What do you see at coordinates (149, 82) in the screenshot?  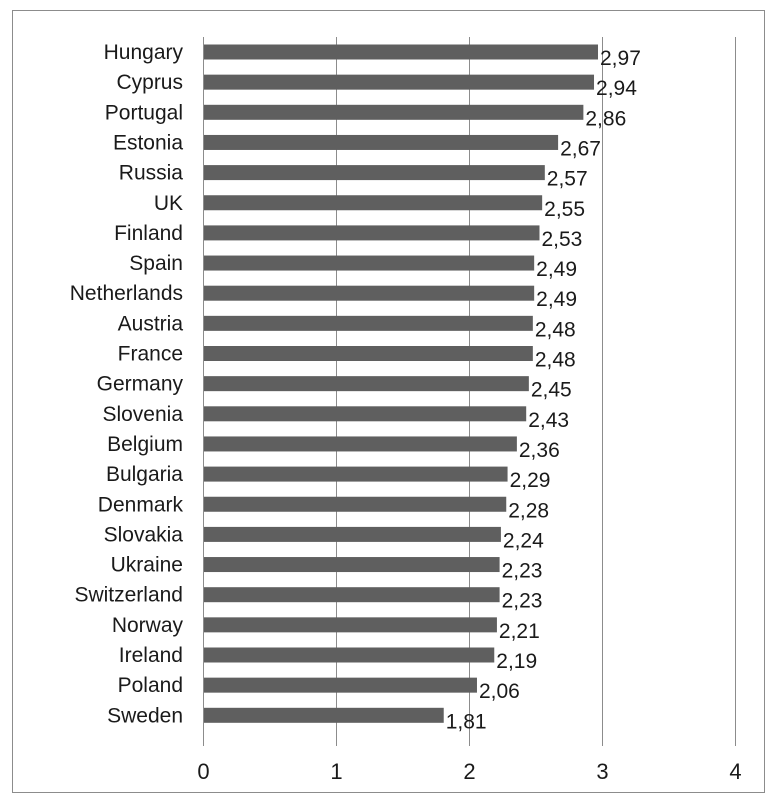 I see `category-label: Cyprus` at bounding box center [149, 82].